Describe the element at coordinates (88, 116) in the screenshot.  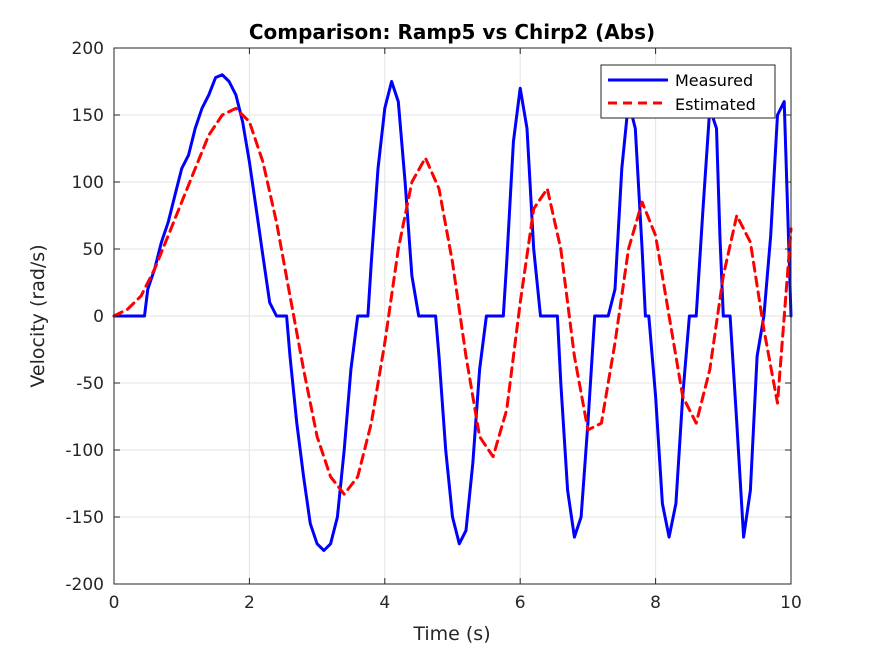
I see `y-tick-label: 150` at that location.